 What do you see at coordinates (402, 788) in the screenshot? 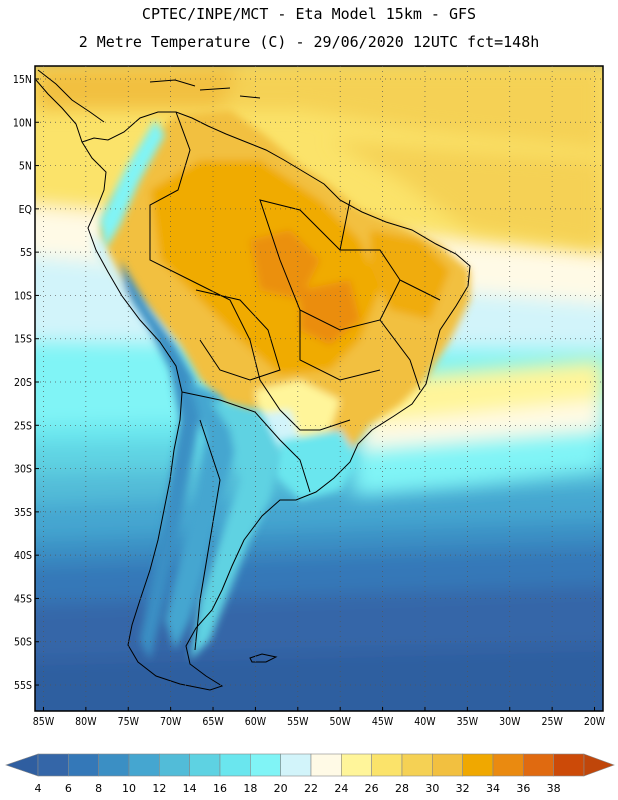
I see `colorbar-label: 28` at bounding box center [402, 788].